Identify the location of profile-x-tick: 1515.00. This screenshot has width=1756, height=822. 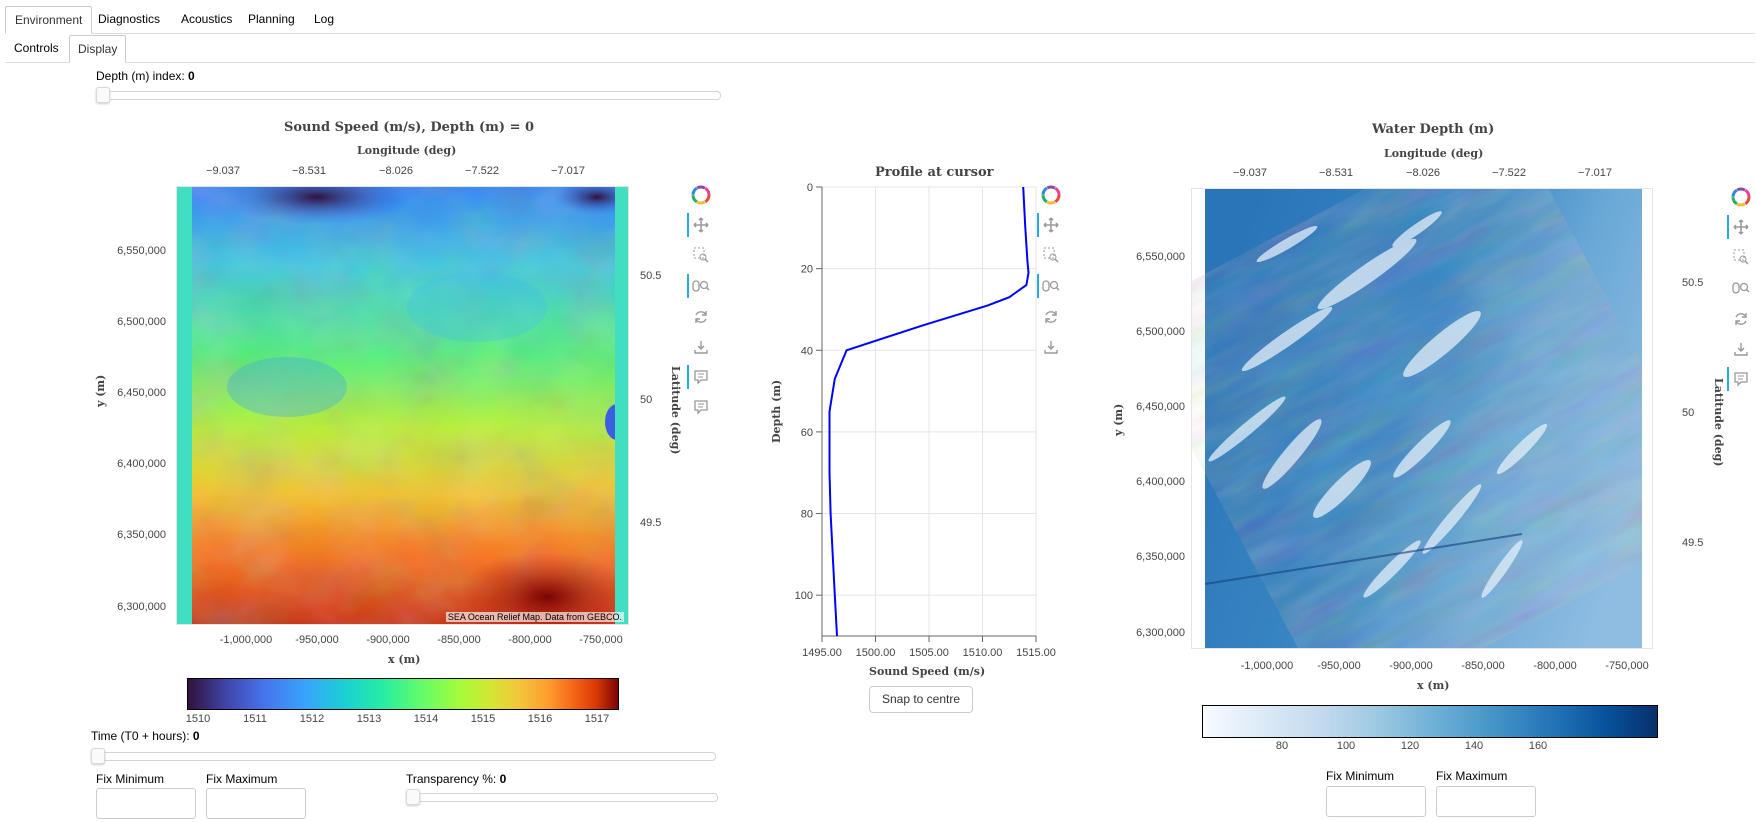
(1036, 653).